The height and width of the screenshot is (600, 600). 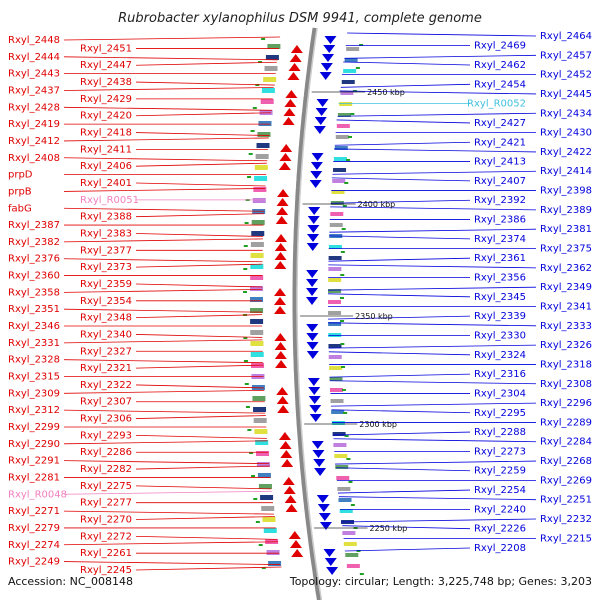 What do you see at coordinates (566, 480) in the screenshot?
I see `gene-label: Rxyl_2269` at bounding box center [566, 480].